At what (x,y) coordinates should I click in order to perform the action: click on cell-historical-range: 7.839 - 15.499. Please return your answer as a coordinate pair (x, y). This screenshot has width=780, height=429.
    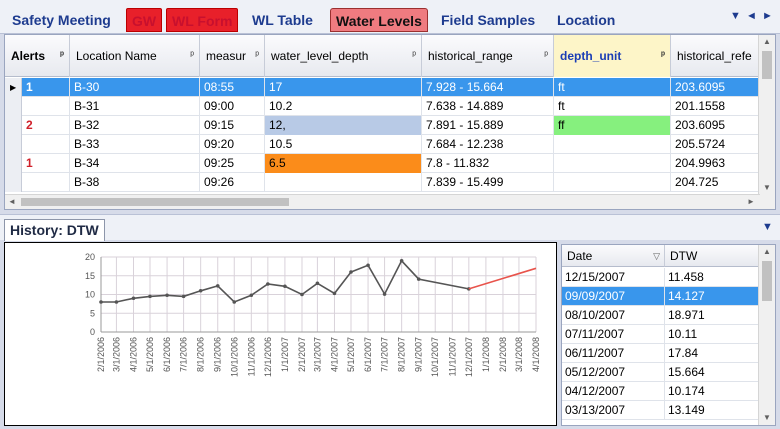
    Looking at the image, I should click on (488, 182).